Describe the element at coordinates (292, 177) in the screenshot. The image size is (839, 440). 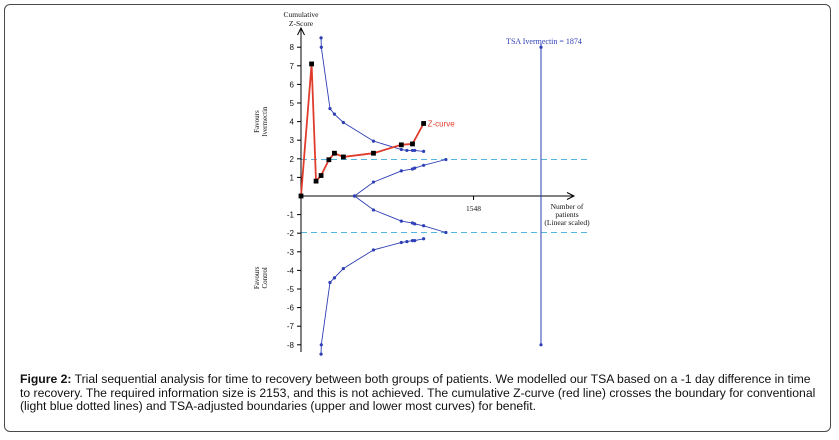
I see `y-tick-label: 1` at that location.